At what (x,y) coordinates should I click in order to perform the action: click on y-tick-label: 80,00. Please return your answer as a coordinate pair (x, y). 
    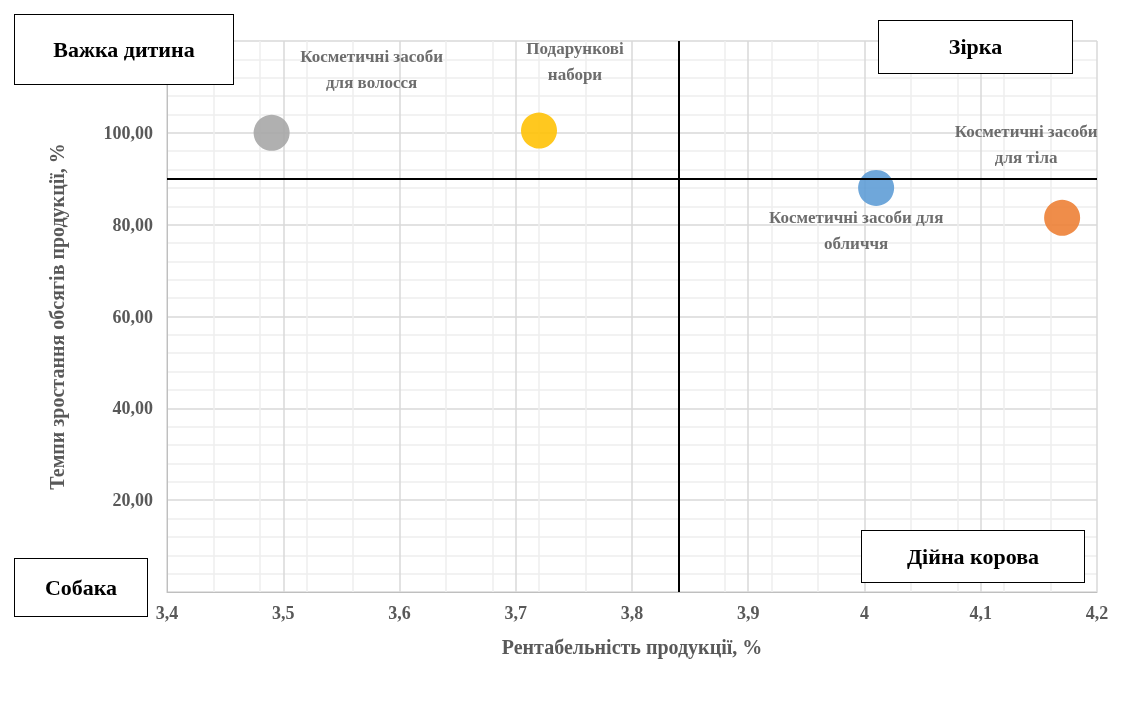
    Looking at the image, I should click on (132, 224).